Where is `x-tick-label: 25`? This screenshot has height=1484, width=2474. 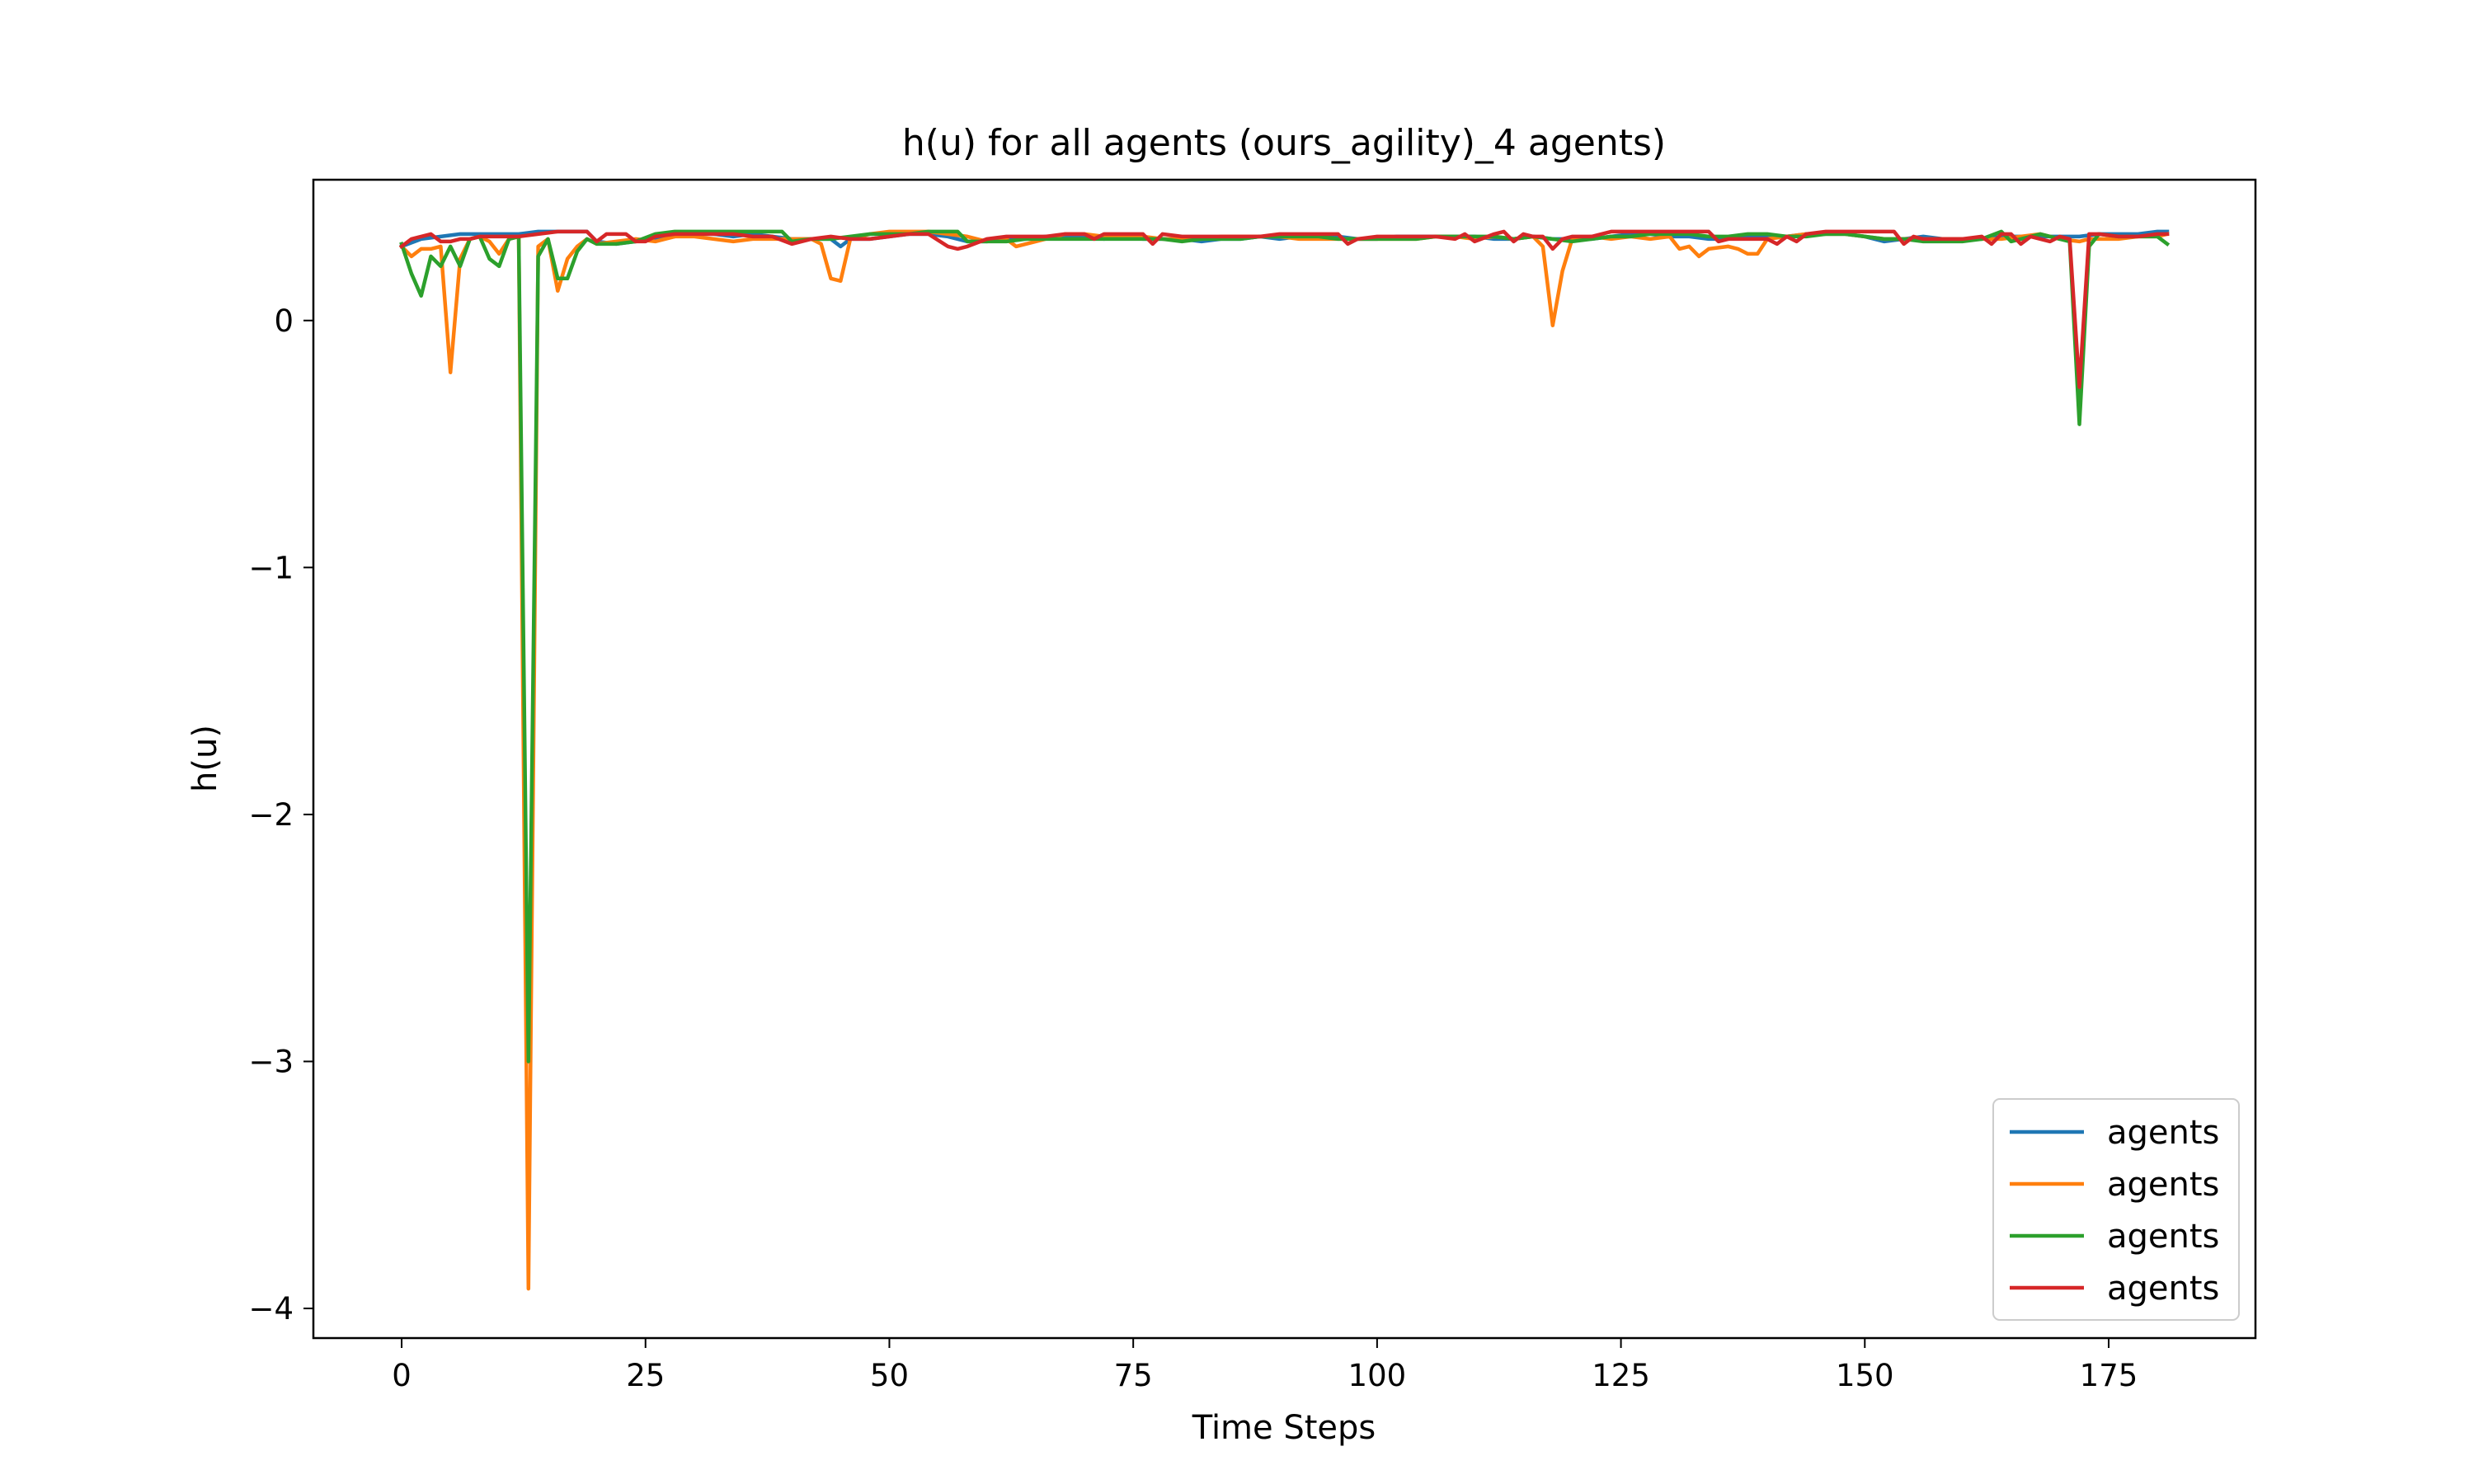 x-tick-label: 25 is located at coordinates (645, 1375).